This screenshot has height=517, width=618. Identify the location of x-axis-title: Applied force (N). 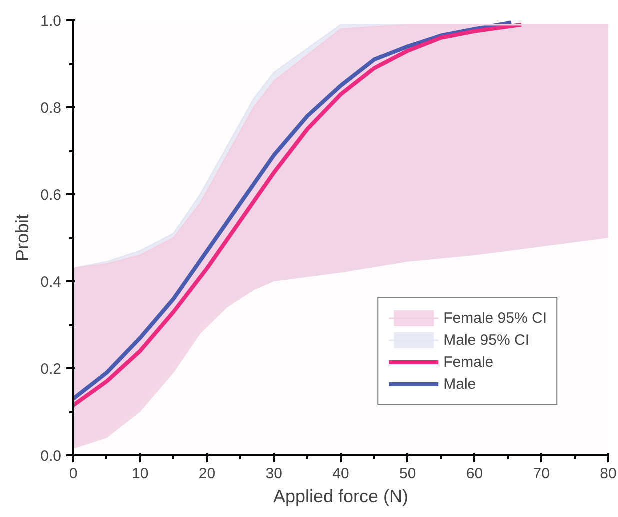
(341, 496).